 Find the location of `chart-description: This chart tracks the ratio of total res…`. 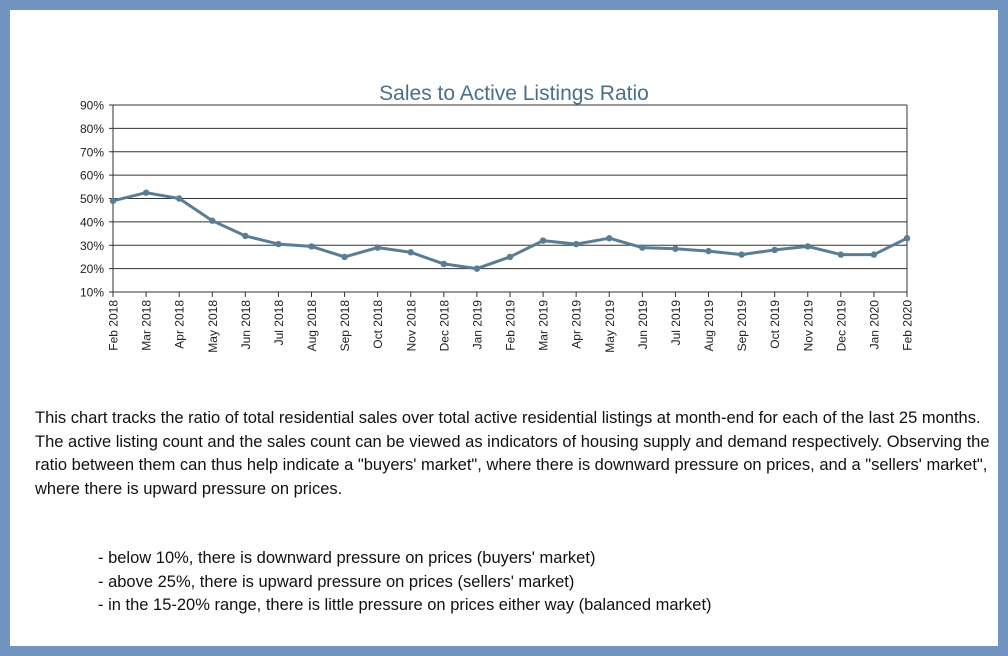

chart-description: This chart tracks the ratio of total res… is located at coordinates (515, 454).